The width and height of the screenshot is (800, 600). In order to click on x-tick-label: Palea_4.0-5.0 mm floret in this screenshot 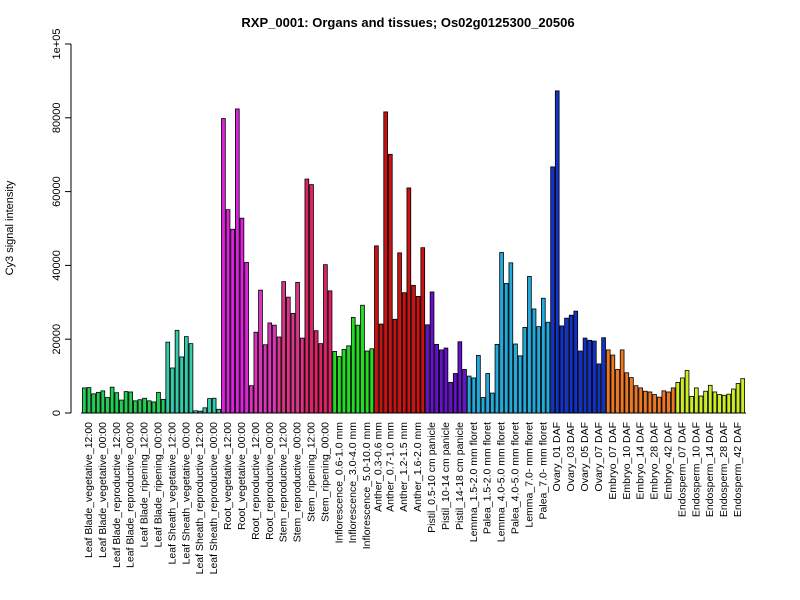, I will do `click(516, 478)`.